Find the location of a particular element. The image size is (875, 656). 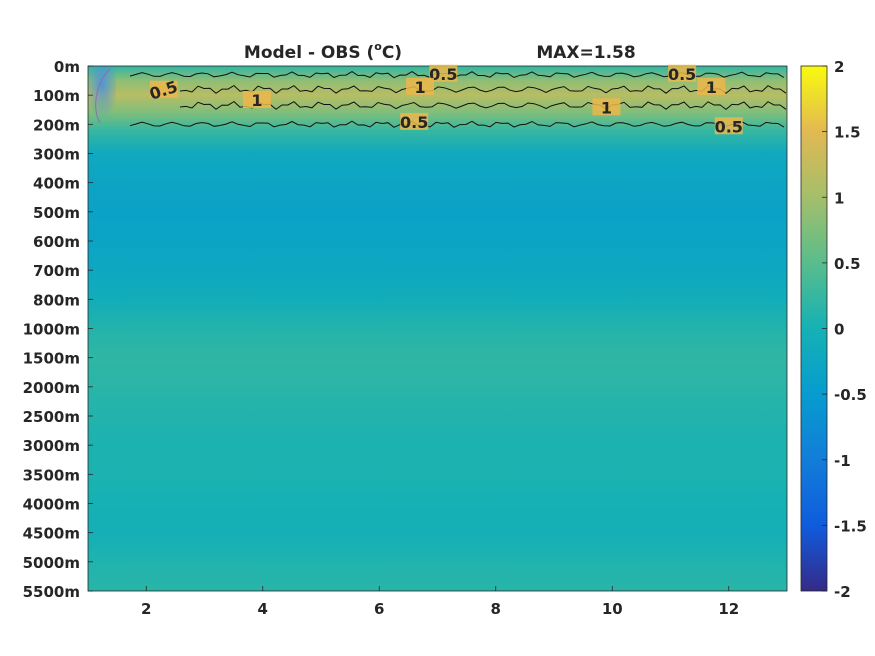

max-value-label: MAX=1.58 is located at coordinates (585, 53).